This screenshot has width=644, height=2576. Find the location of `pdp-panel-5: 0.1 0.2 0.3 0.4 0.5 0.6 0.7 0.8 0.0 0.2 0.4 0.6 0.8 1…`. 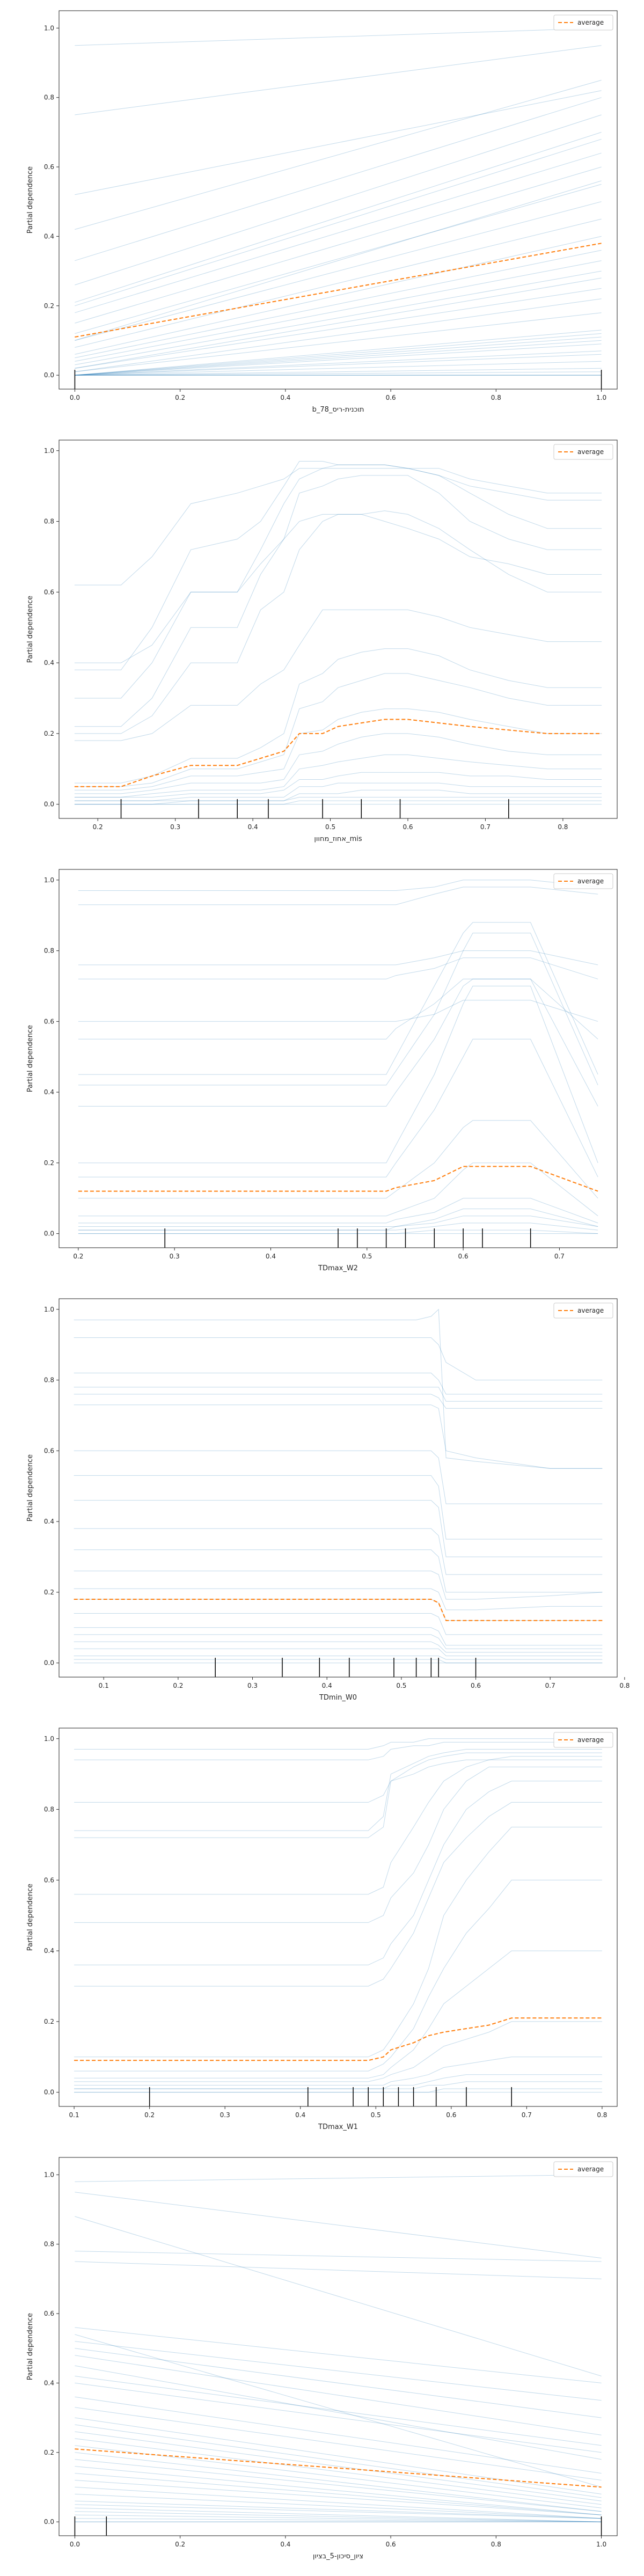

pdp-panel-5: 0.1 0.2 0.3 0.4 0.5 0.6 0.7 0.8 0.0 0.2 0.4 0.6 0.8 1… is located at coordinates (322, 1929).